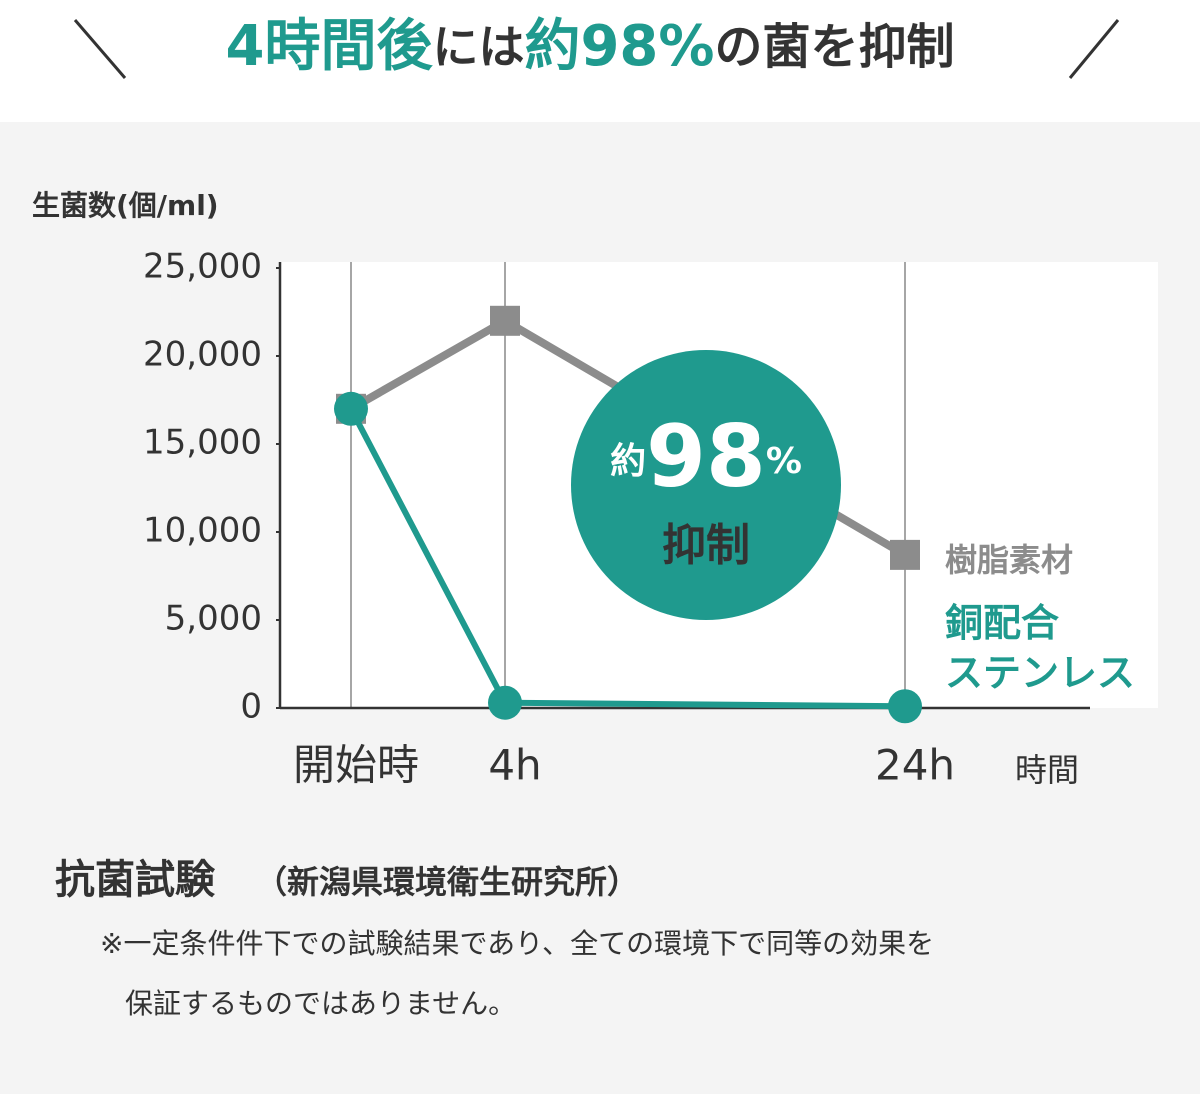 Image resolution: width=1200 pixels, height=1094 pixels. What do you see at coordinates (1009, 560) in the screenshot?
I see `series-label: 樹脂素材` at bounding box center [1009, 560].